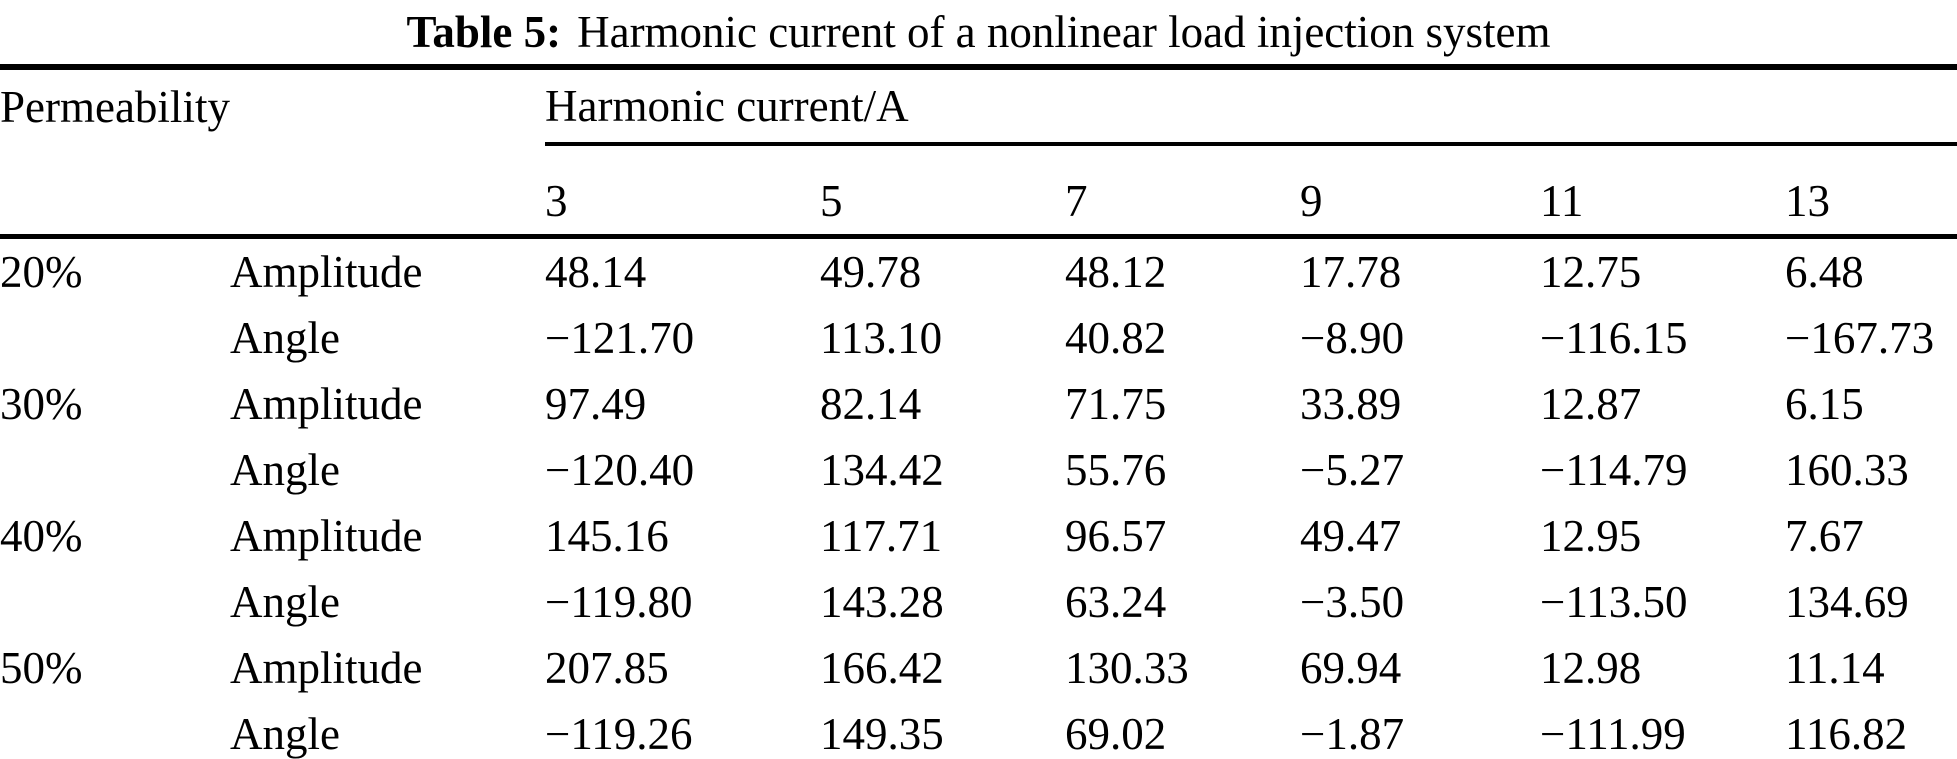  What do you see at coordinates (1614, 337) in the screenshot?
I see `value-cell: −116.15` at bounding box center [1614, 337].